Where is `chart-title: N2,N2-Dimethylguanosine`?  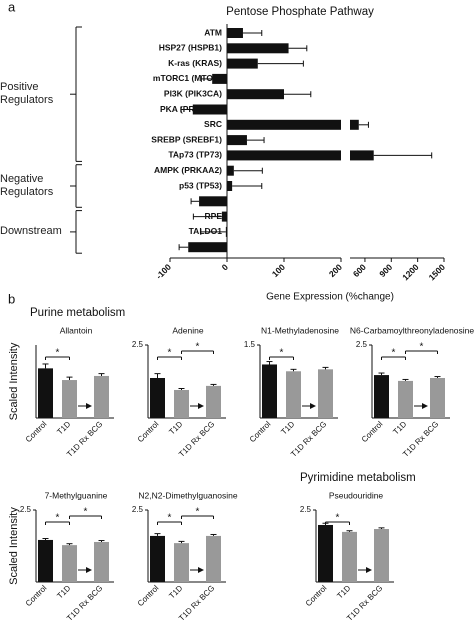
chart-title: N2,N2-Dimethylguanosine is located at coordinates (187, 495).